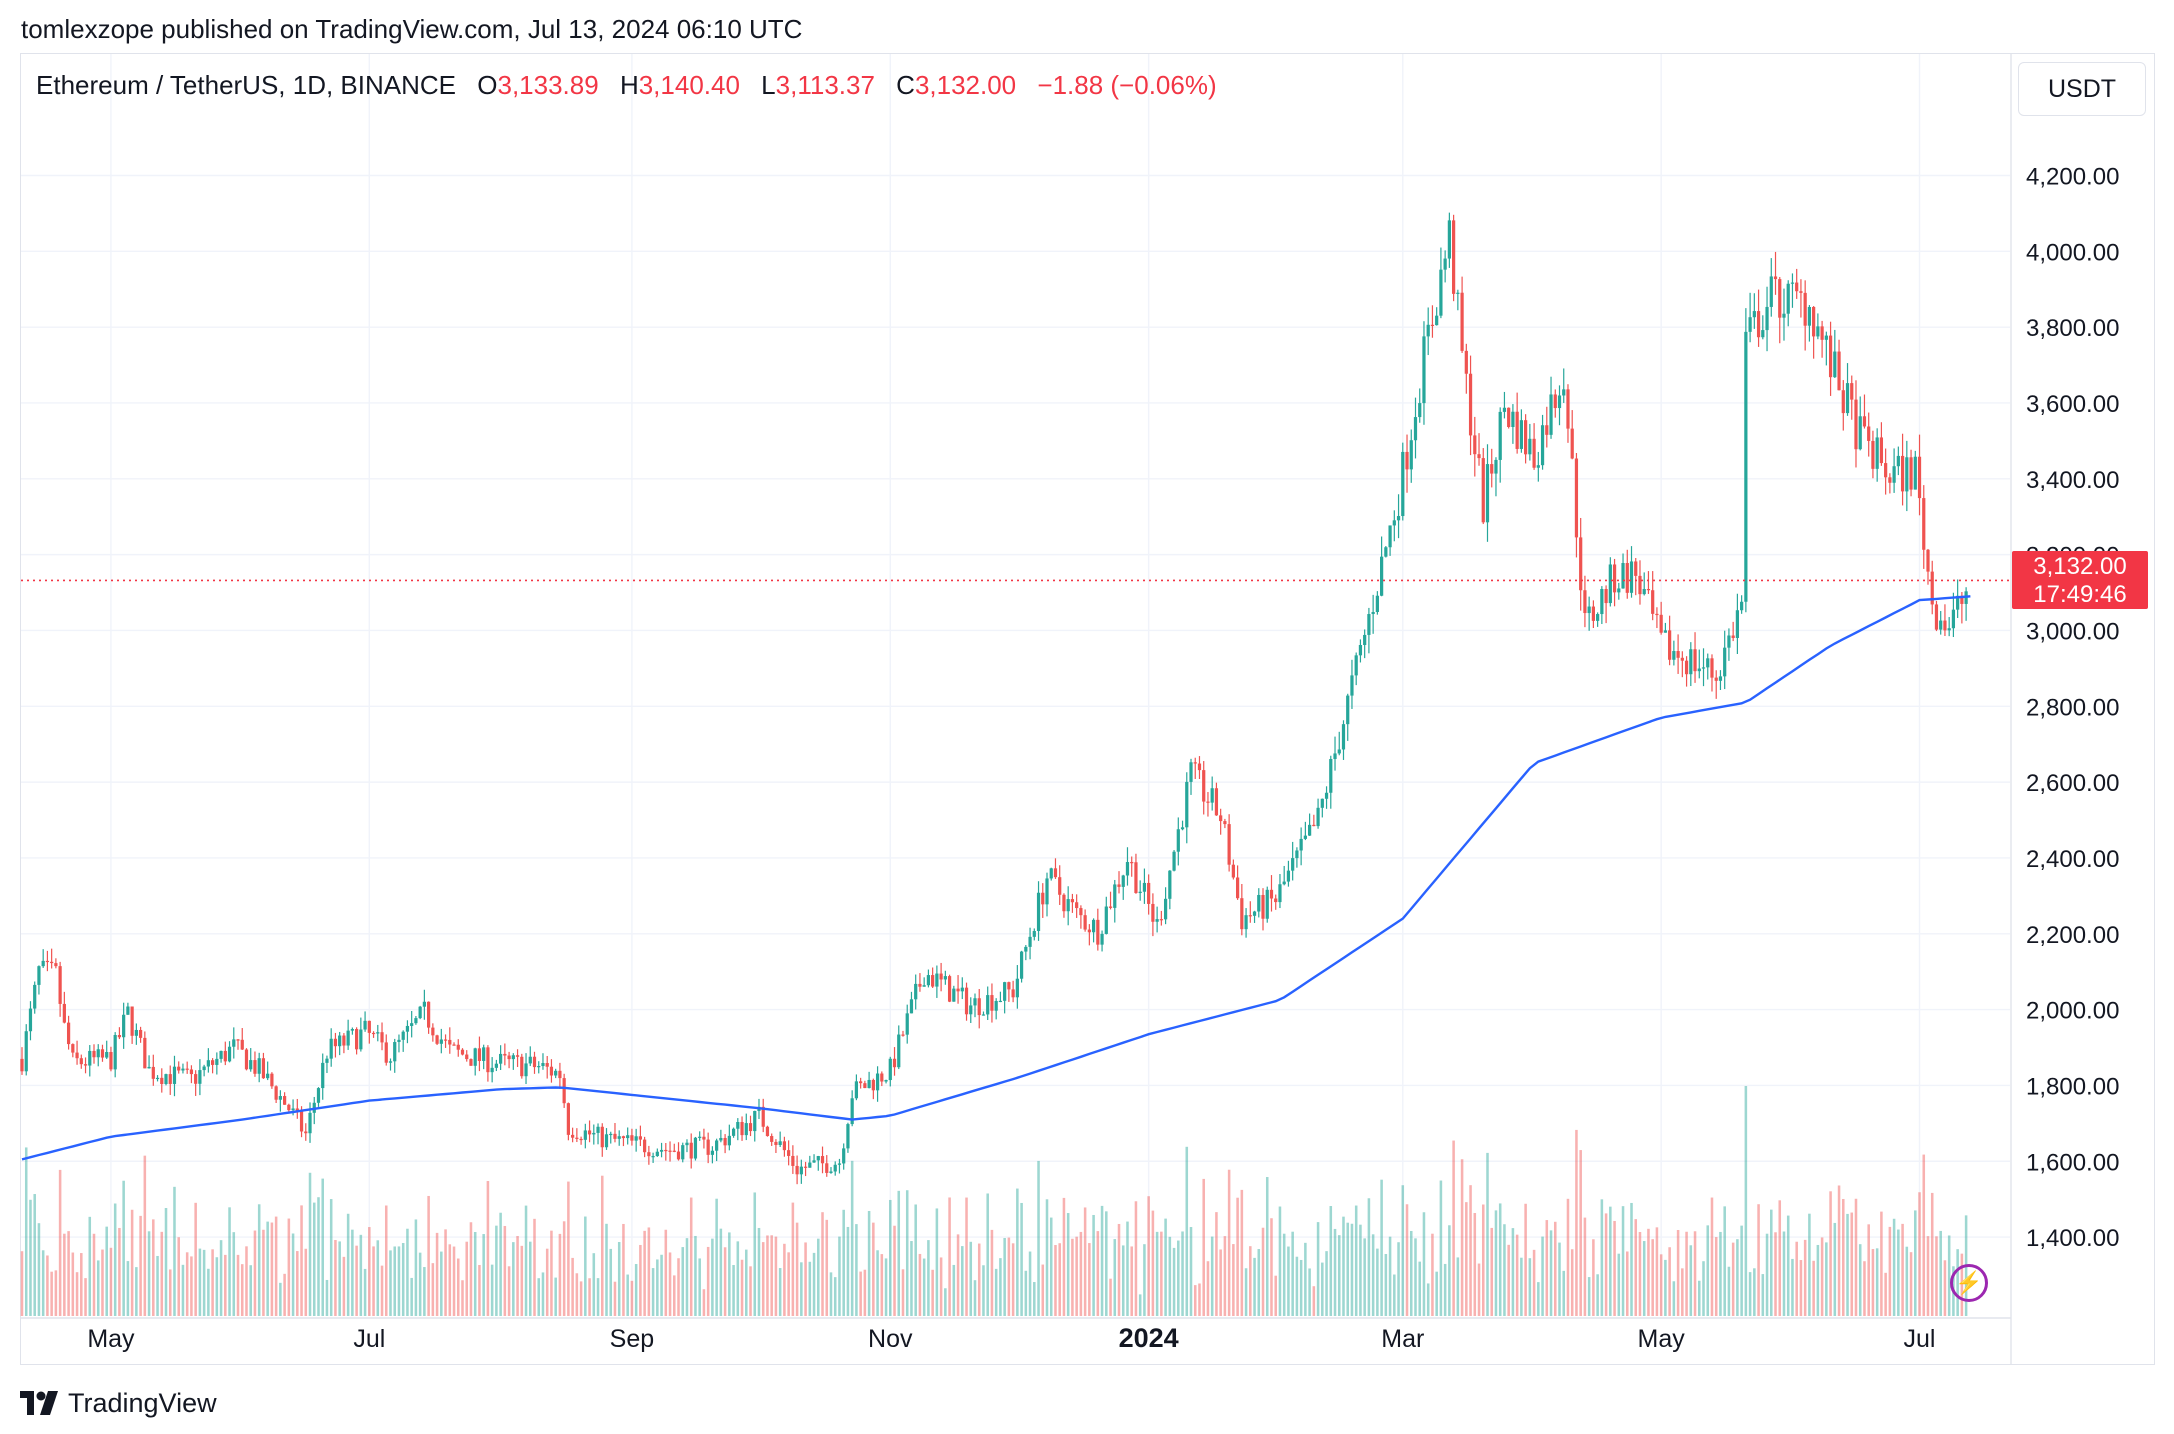  I want to click on price-tick-label: 1,800.00, so click(2072, 1086).